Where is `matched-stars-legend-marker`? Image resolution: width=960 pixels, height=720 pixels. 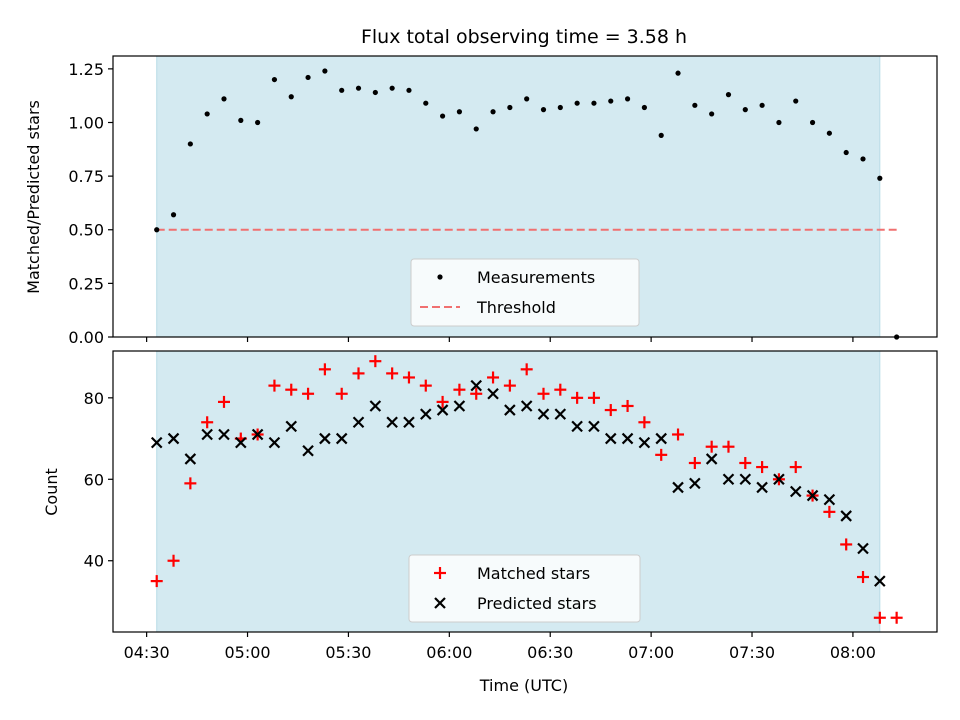 matched-stars-legend-marker is located at coordinates (440, 573).